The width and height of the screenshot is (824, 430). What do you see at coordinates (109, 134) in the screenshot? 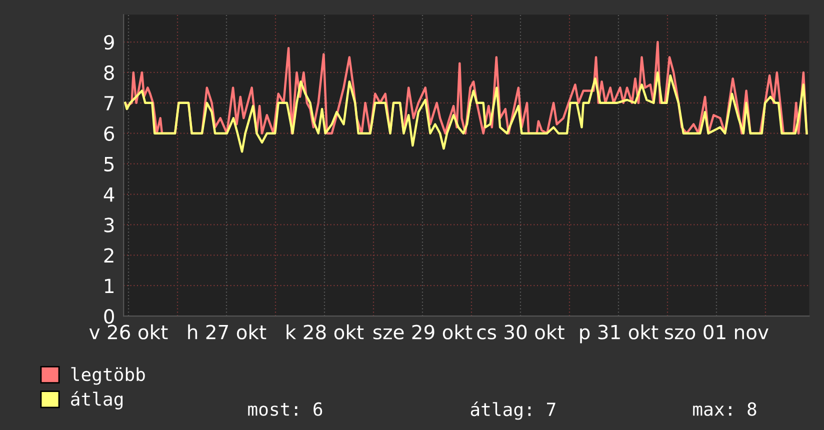
I see `y-tick-label: 6` at bounding box center [109, 134].